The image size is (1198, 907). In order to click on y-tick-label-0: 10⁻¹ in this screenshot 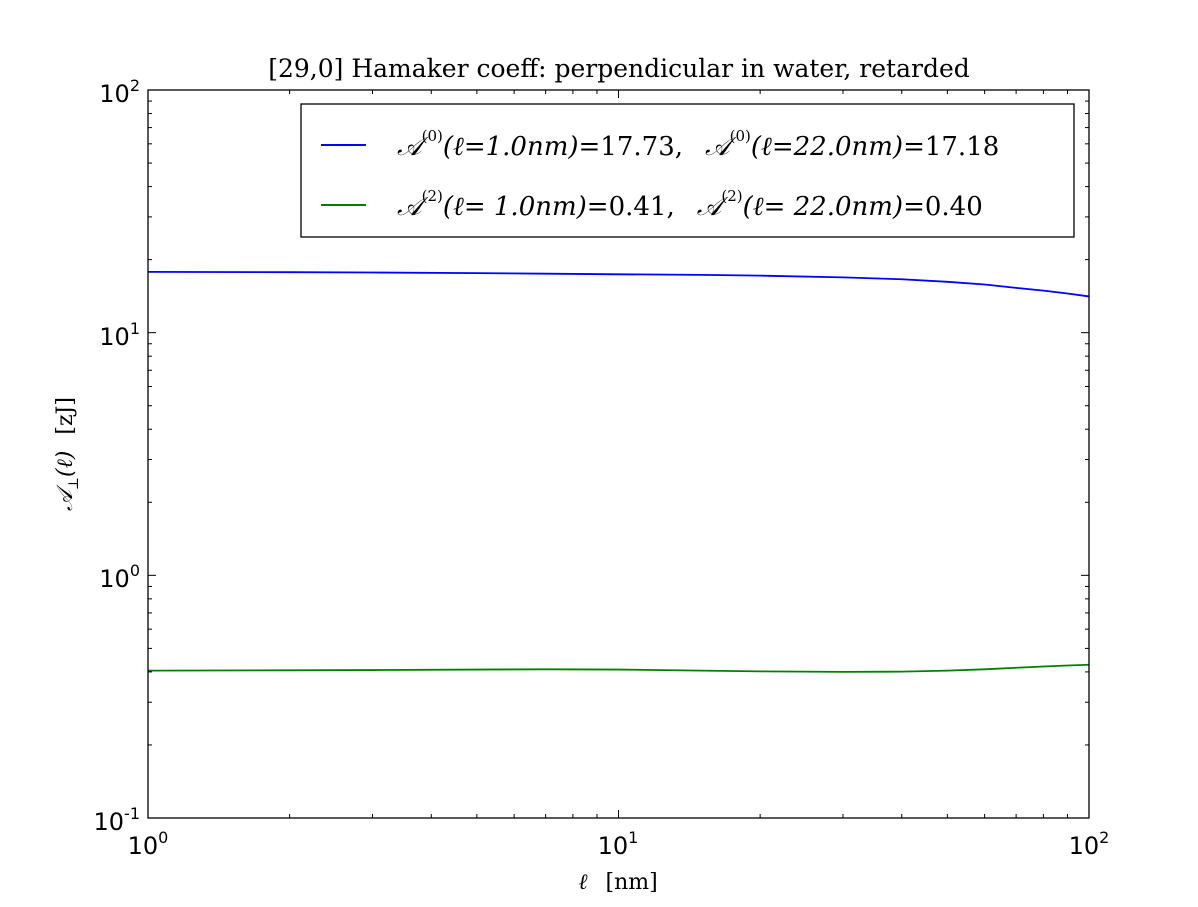, I will do `click(117, 820)`.